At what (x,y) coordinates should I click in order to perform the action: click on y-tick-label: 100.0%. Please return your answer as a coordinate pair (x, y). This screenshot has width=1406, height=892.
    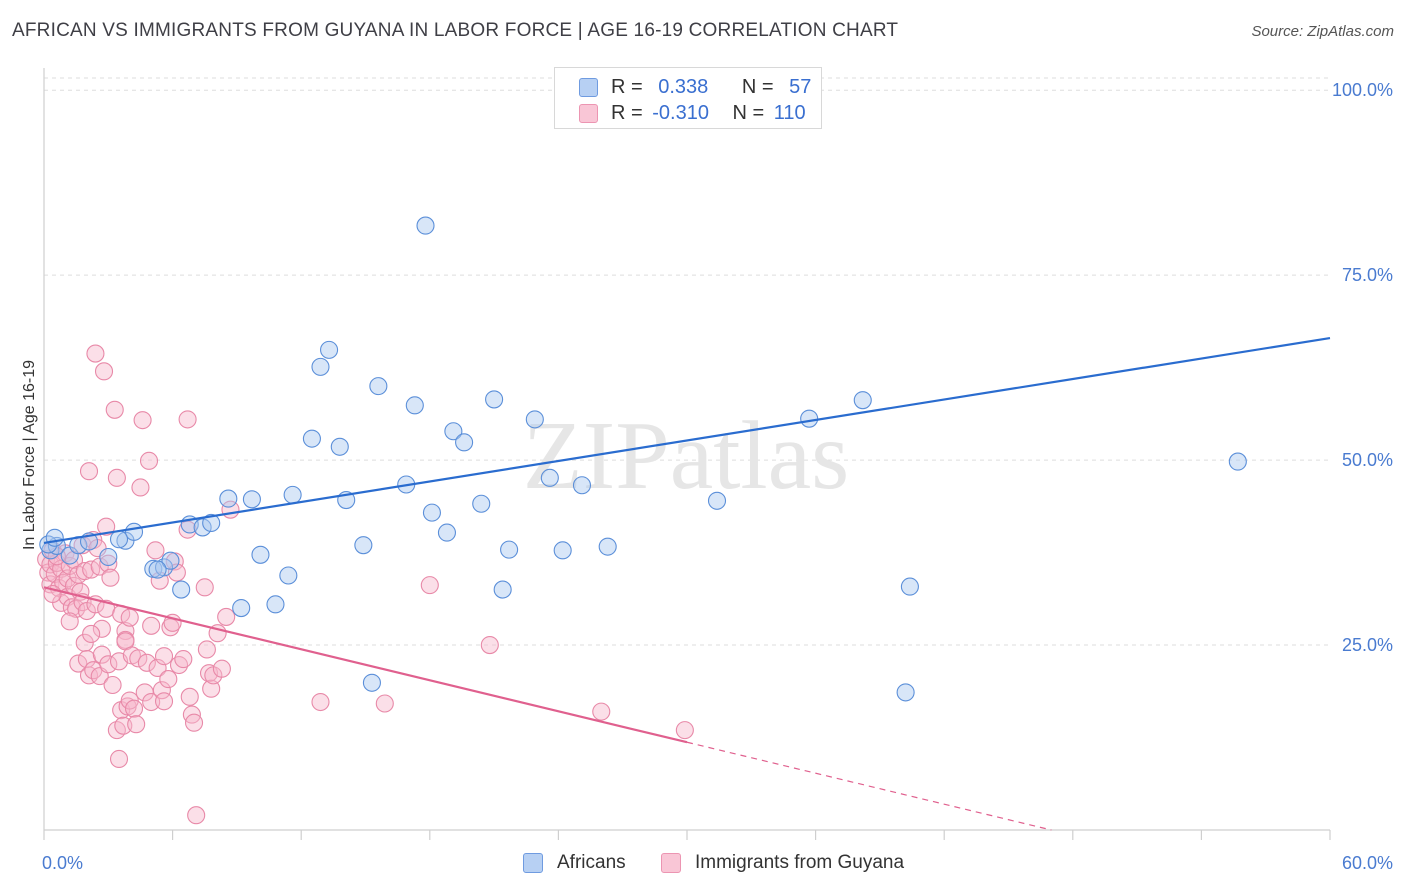
    Looking at the image, I should click on (1362, 90).